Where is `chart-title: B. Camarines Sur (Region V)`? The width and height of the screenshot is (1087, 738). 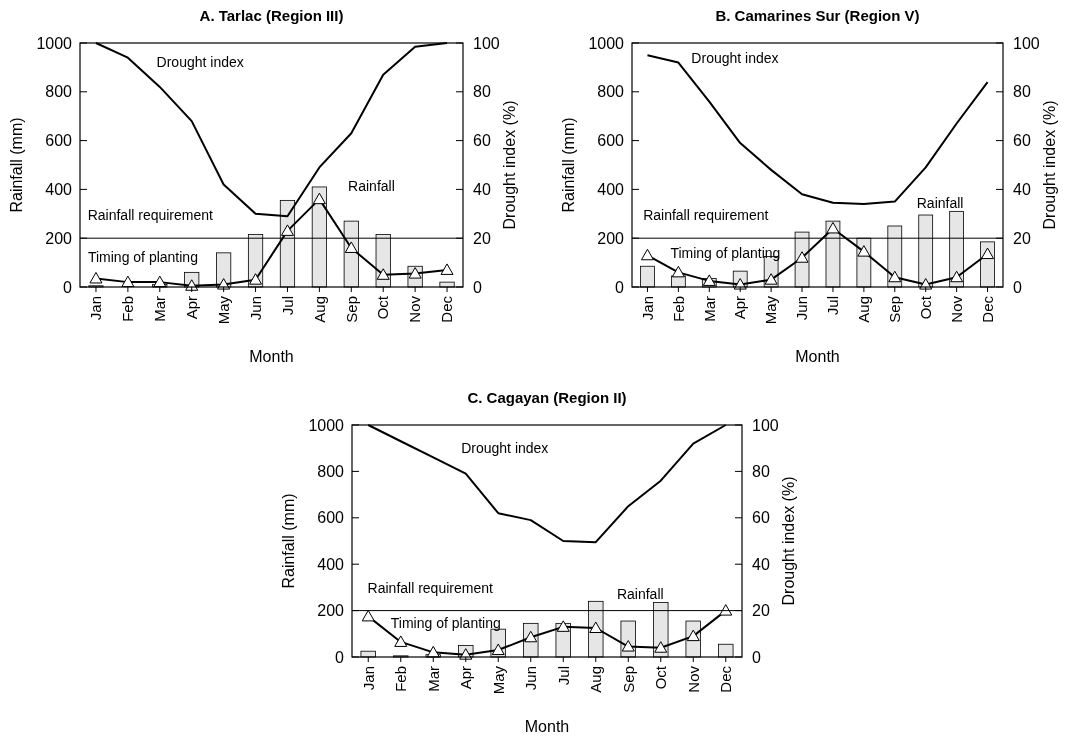
chart-title: B. Camarines Sur (Region V) is located at coordinates (817, 15).